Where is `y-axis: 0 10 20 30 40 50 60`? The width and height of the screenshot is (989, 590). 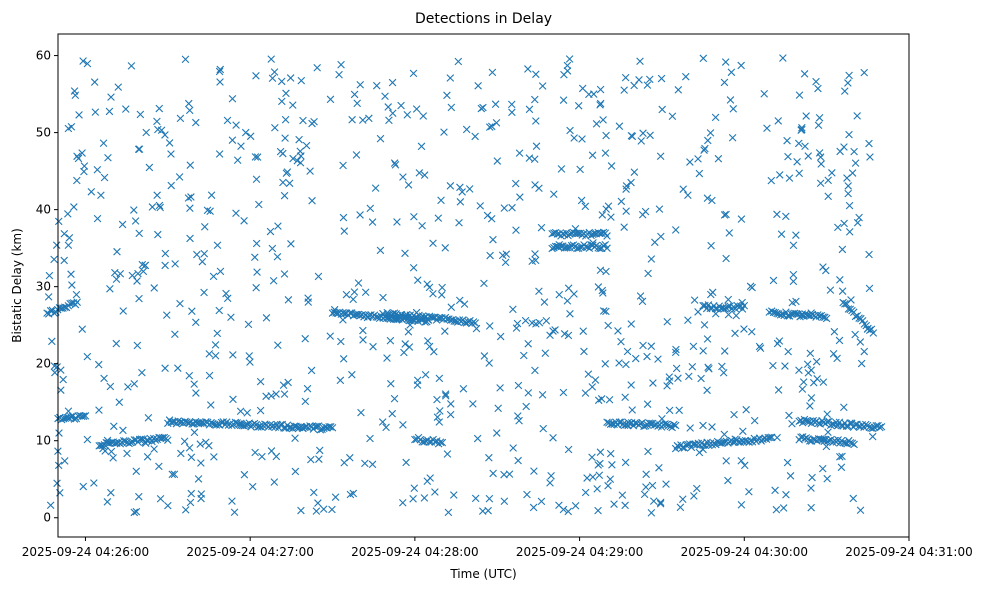 y-axis: 0 10 20 30 40 50 60 is located at coordinates (47, 287).